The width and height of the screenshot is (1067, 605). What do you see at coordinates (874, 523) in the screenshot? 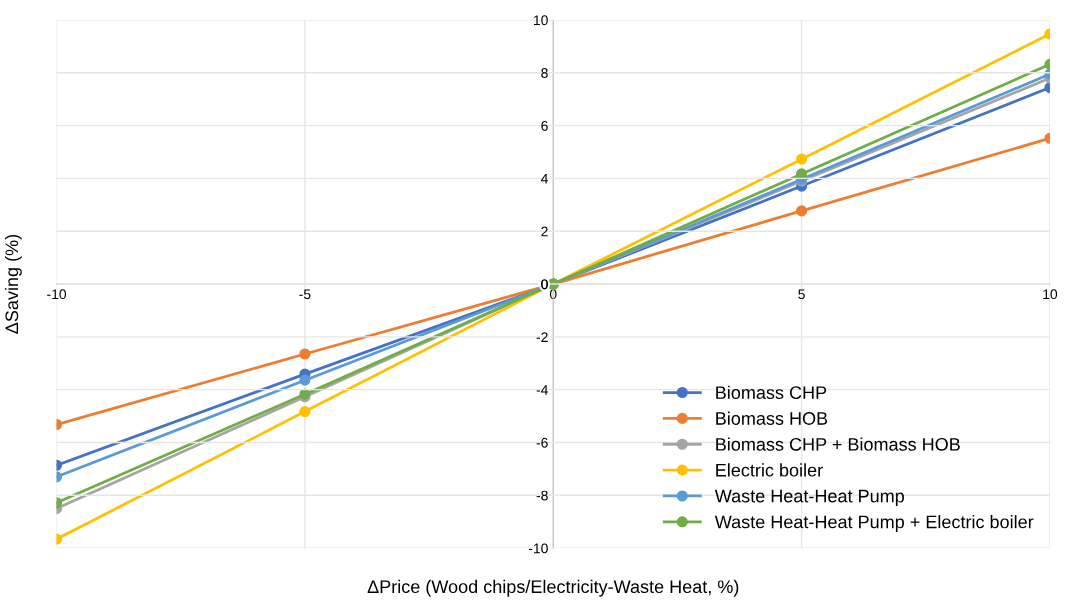
I see `legend-label: Waste Heat-Heat Pump + Electric boiler` at bounding box center [874, 523].